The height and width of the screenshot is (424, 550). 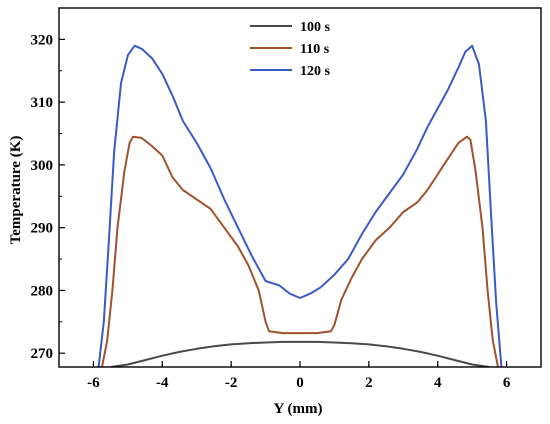 I want to click on x-tick-label: -2, so click(x=231, y=383).